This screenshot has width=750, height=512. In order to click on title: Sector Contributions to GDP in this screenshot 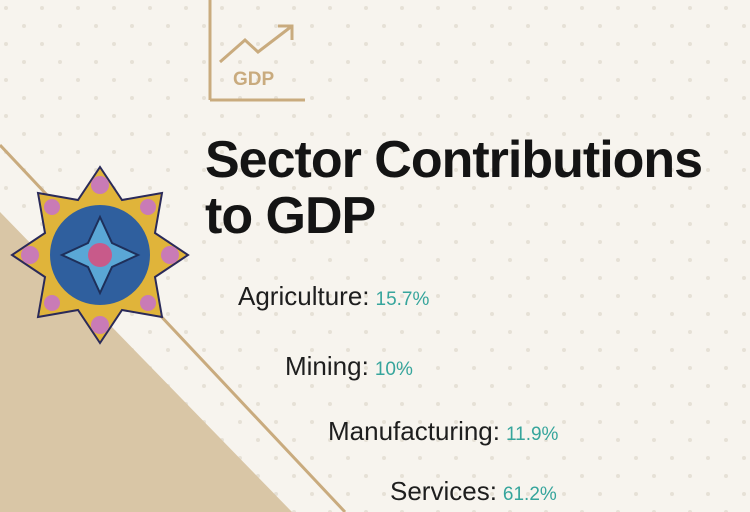, I will do `click(454, 188)`.